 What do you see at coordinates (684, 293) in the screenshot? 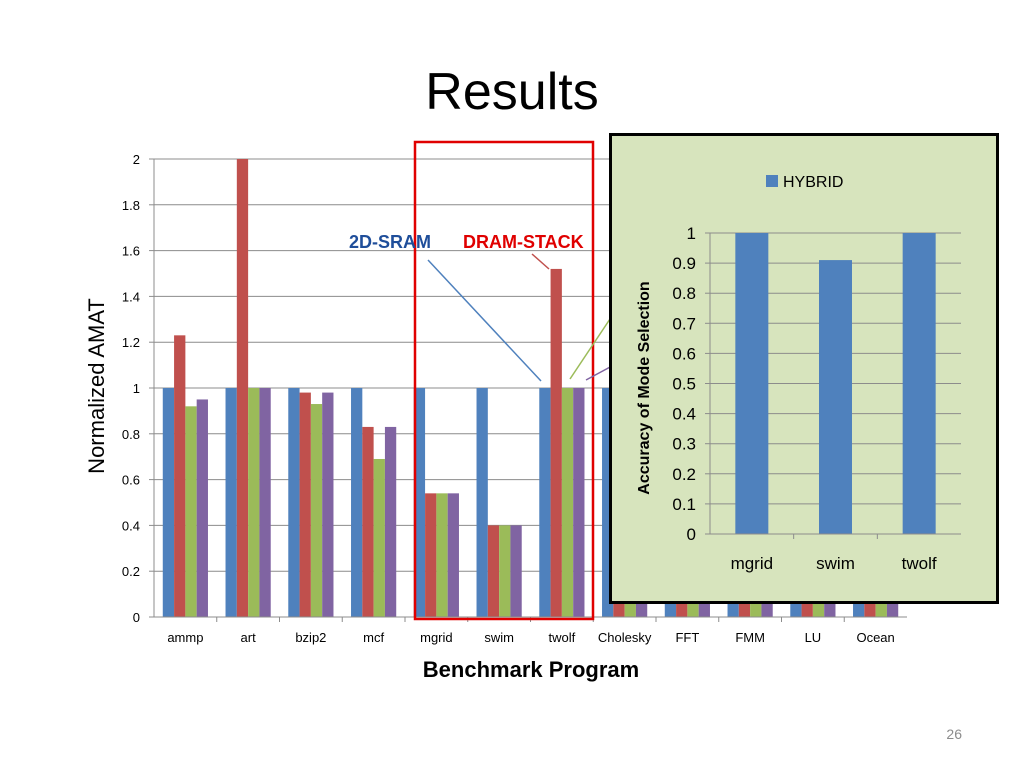
I see `inset-y-tick-label: 0.8` at bounding box center [684, 293].